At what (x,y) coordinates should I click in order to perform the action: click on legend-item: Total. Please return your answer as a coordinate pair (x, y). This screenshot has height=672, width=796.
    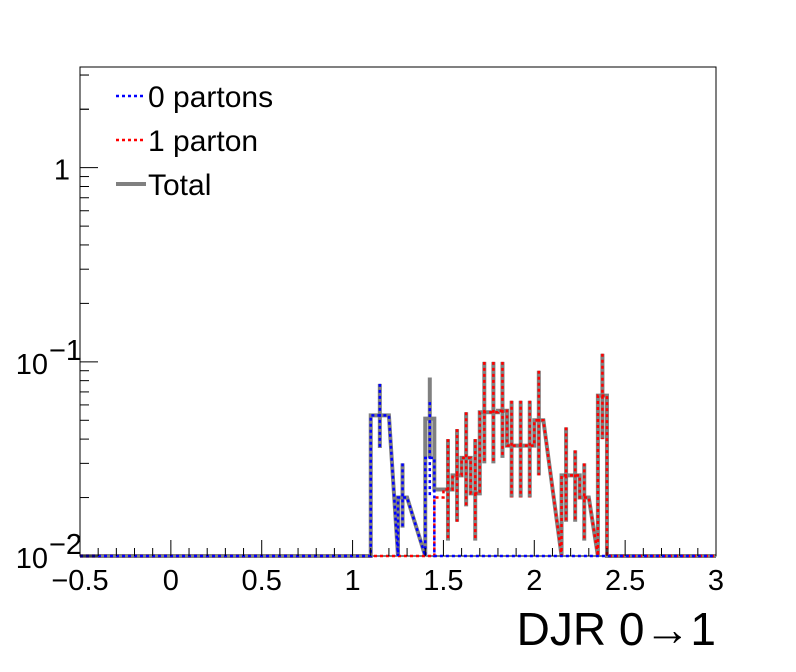
    Looking at the image, I should click on (163, 185).